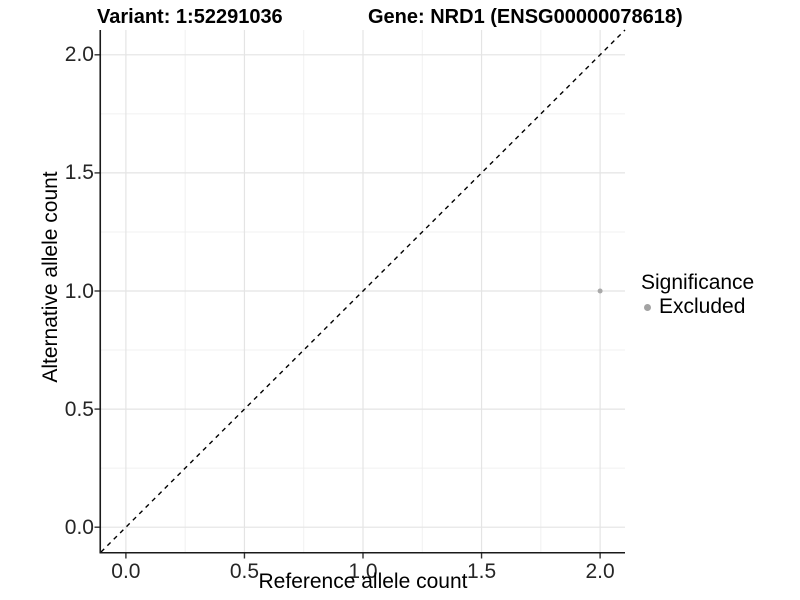  I want to click on legend-excluded-dot-icon, so click(647, 307).